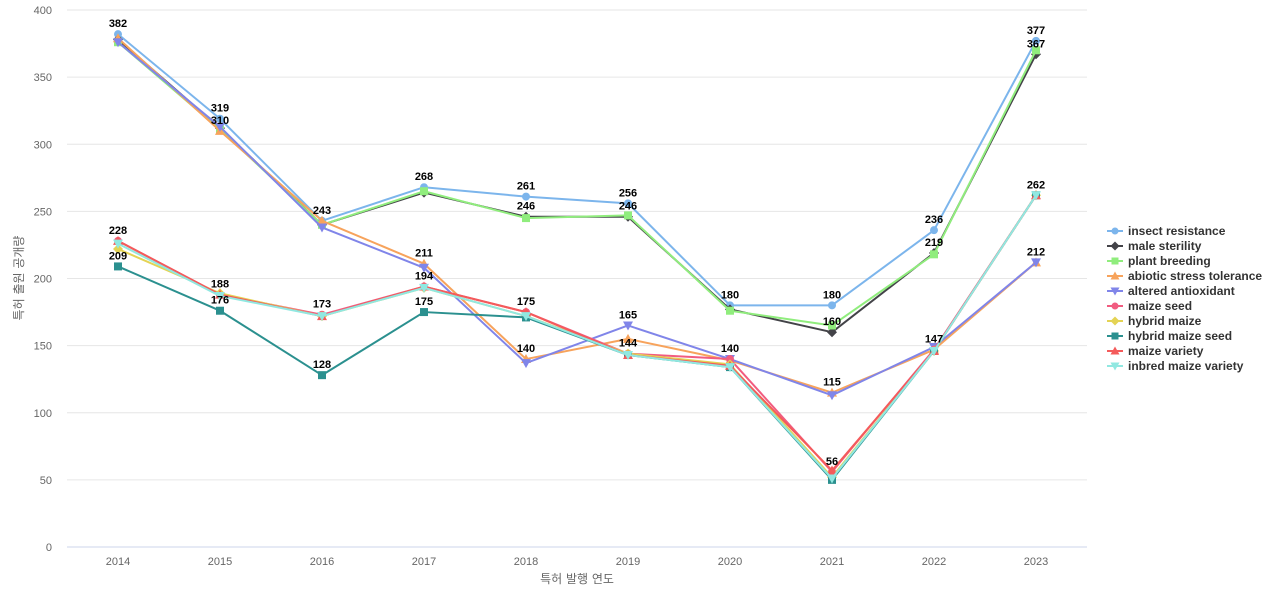 The width and height of the screenshot is (1280, 600). What do you see at coordinates (526, 207) in the screenshot?
I see `data-label: 246` at bounding box center [526, 207].